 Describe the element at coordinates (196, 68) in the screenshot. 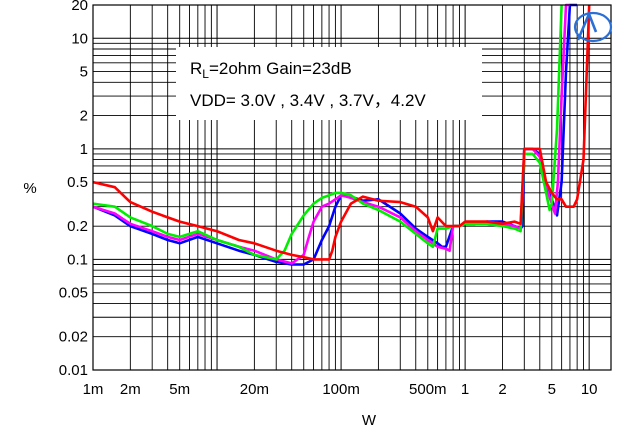

I see `annotation-line-1-prefix: R` at that location.